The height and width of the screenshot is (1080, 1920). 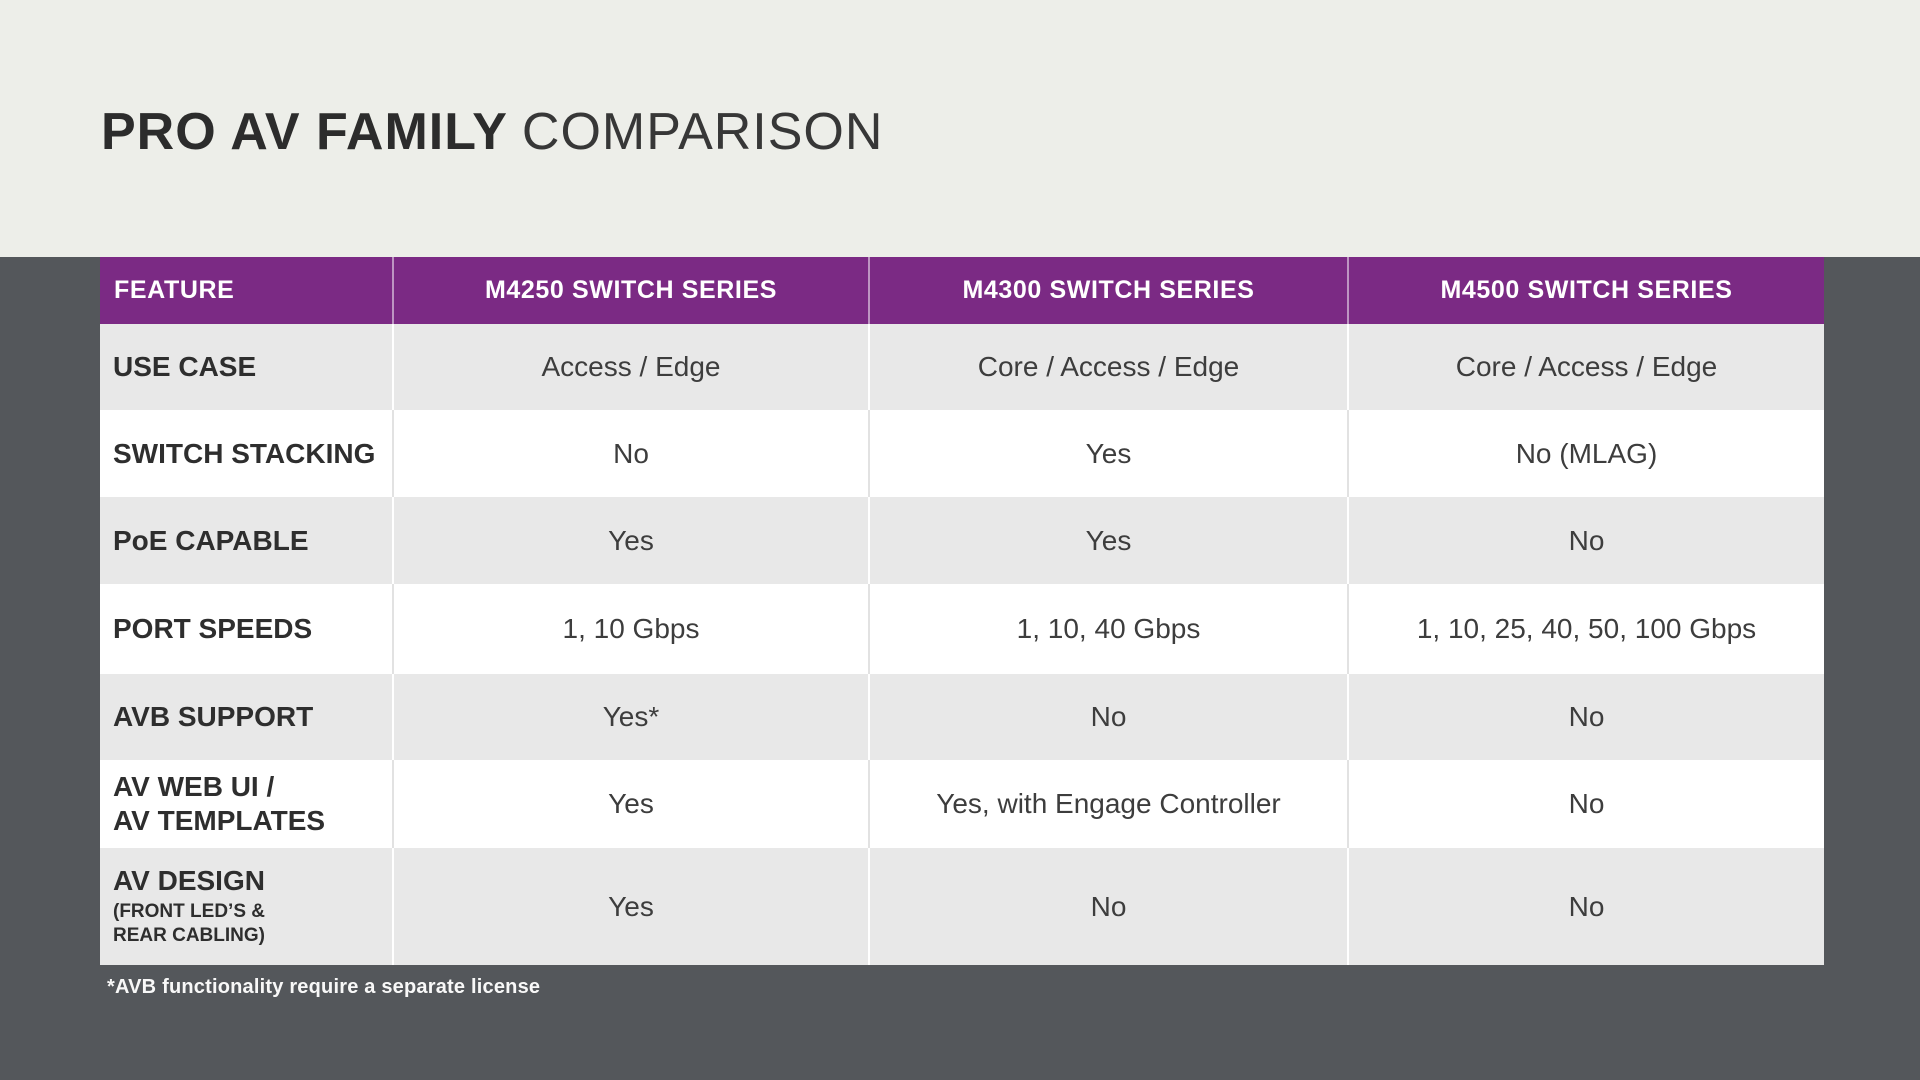 I want to click on row-sublabel: (FRONT LED’S & REAR CABLING), so click(x=189, y=923).